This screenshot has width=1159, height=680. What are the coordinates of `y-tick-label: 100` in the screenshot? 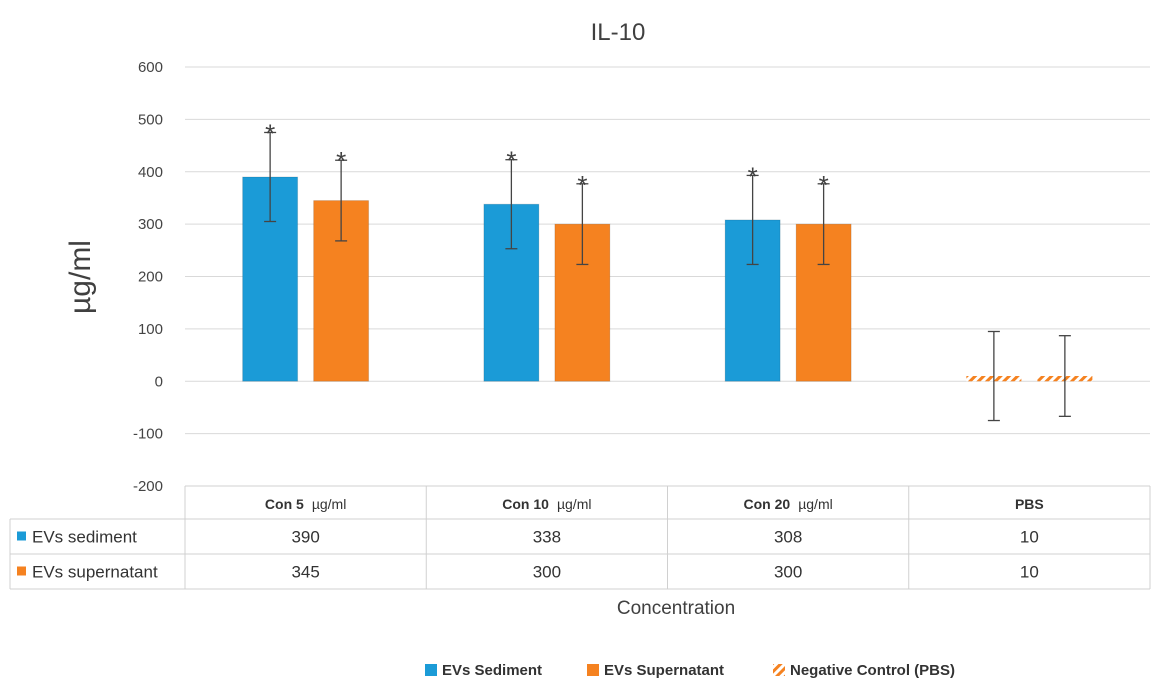 It's located at (150, 329).